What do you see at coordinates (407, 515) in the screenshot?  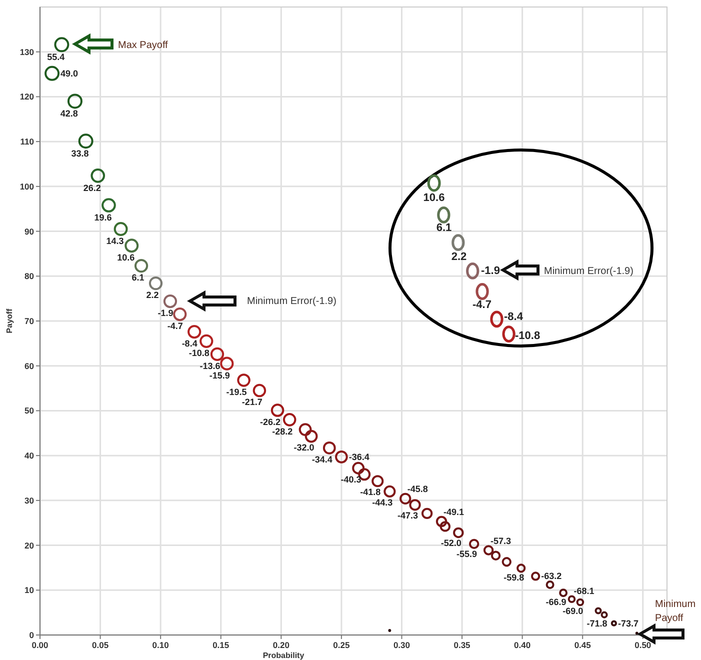 I see `annotation: -47.3` at bounding box center [407, 515].